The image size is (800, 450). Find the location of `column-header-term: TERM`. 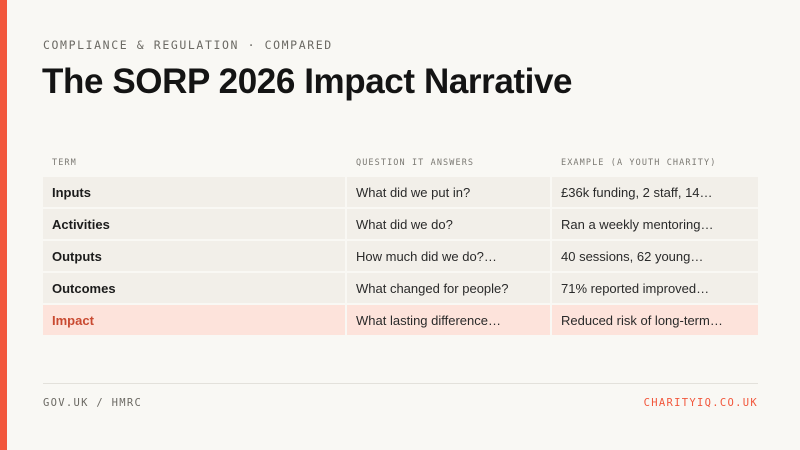

column-header-term: TERM is located at coordinates (64, 163).